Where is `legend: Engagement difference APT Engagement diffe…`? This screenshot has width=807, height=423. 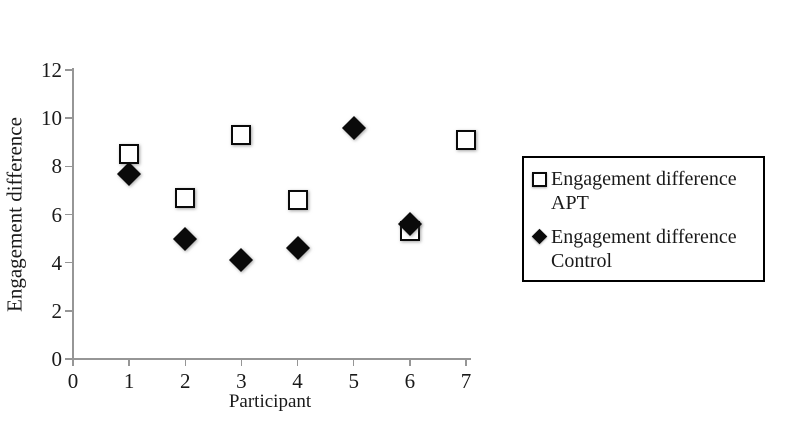 legend: Engagement difference APT Engagement diffe… is located at coordinates (643, 219).